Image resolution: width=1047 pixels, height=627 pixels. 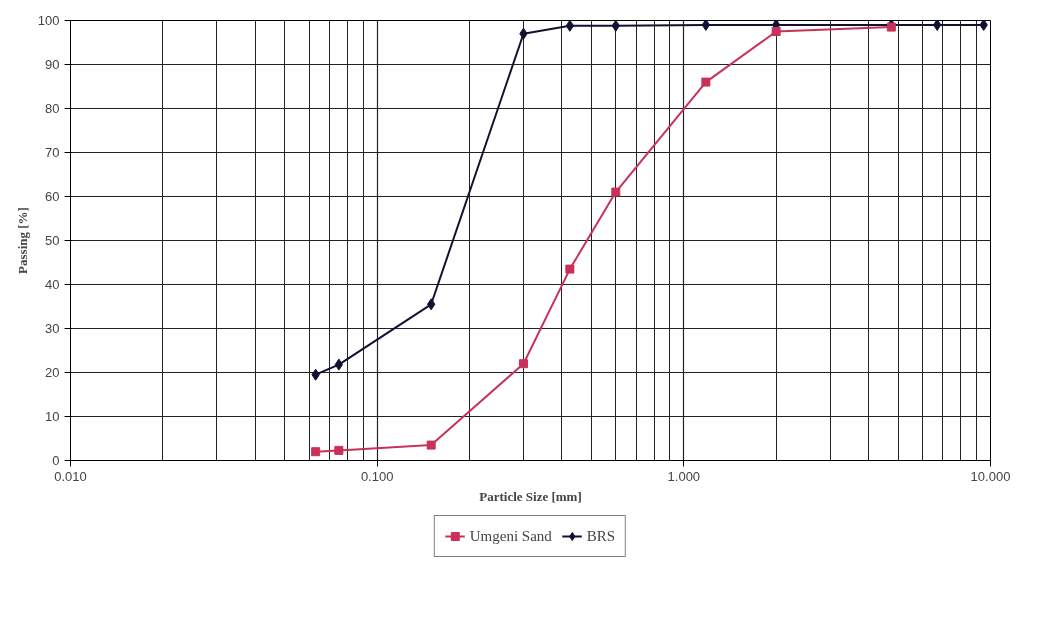 What do you see at coordinates (52, 108) in the screenshot?
I see `y-tick-label: 80` at bounding box center [52, 108].